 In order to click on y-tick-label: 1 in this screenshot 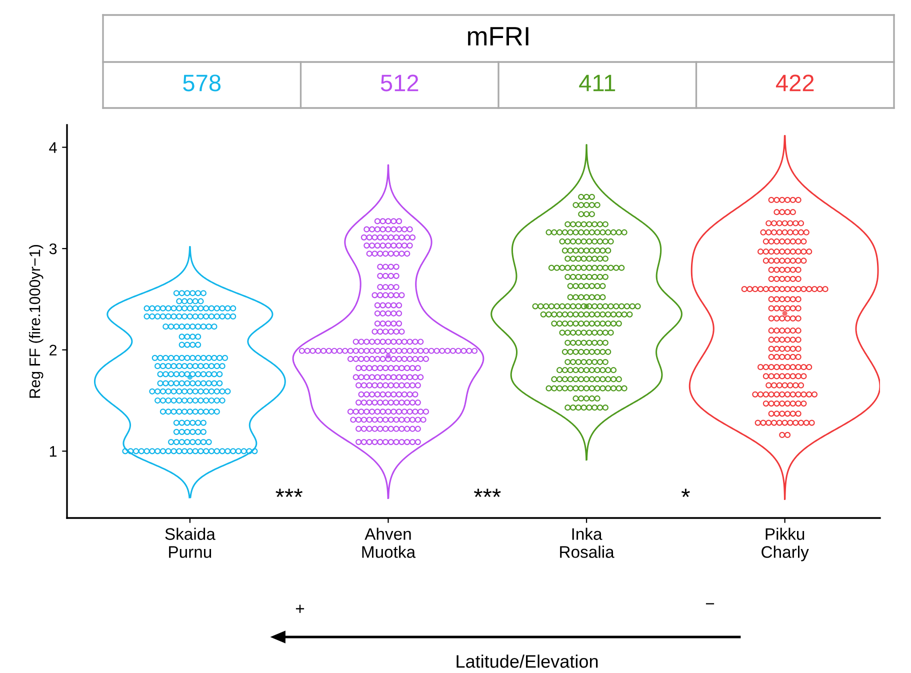, I will do `click(53, 451)`.